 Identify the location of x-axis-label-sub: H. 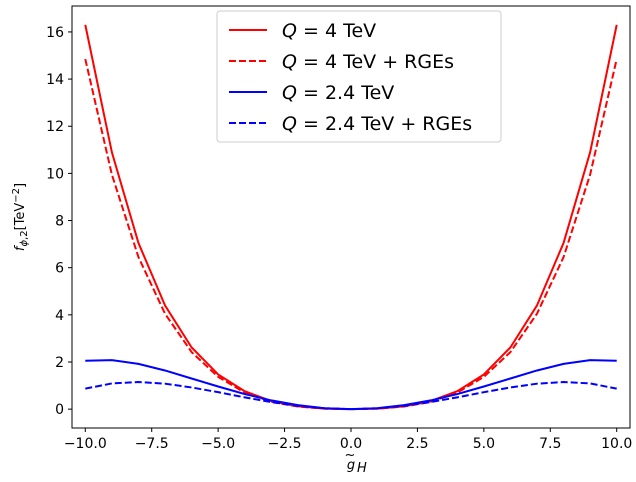
(362, 468).